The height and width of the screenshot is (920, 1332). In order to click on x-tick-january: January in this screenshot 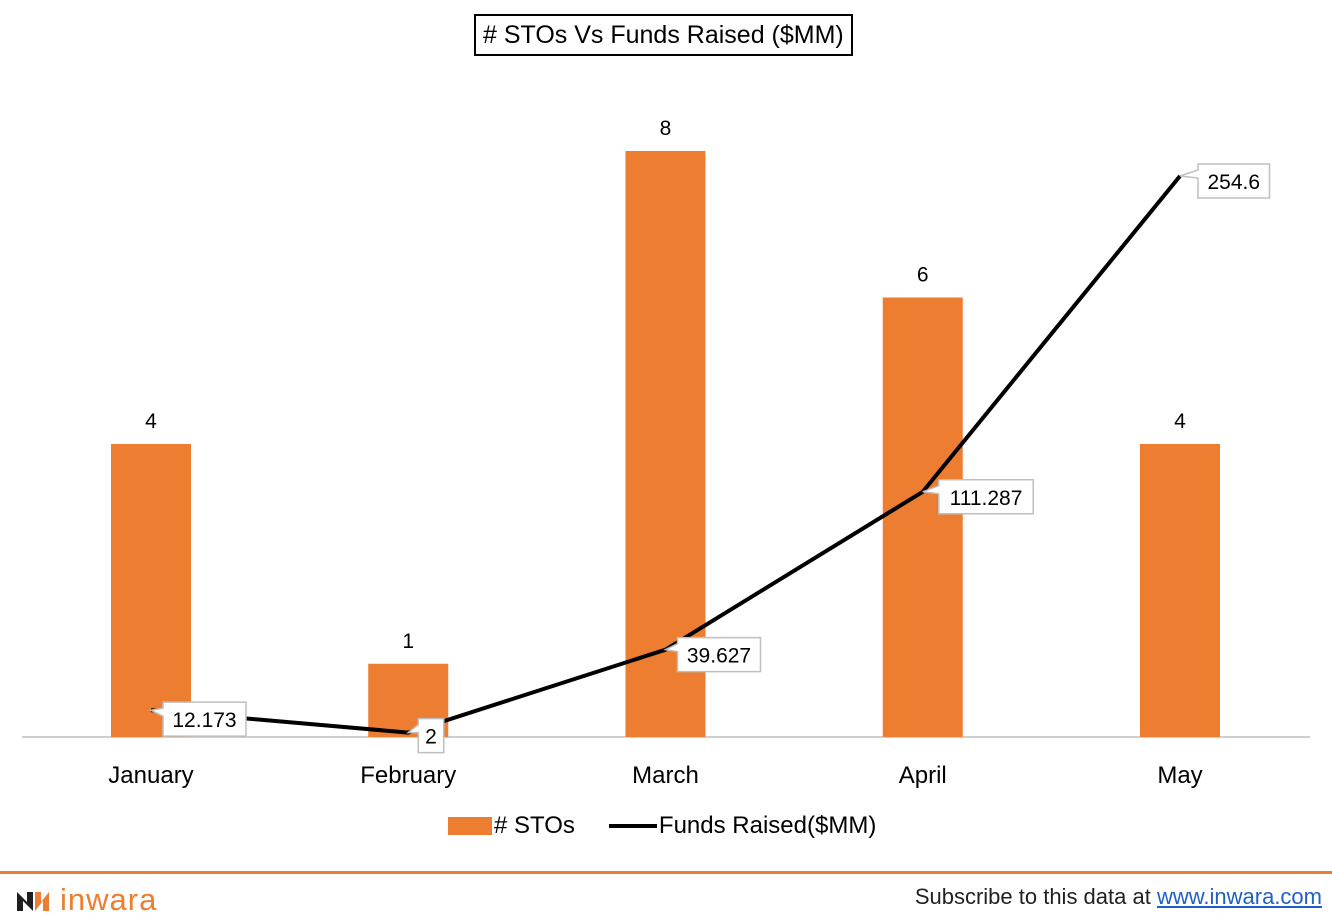, I will do `click(150, 775)`.